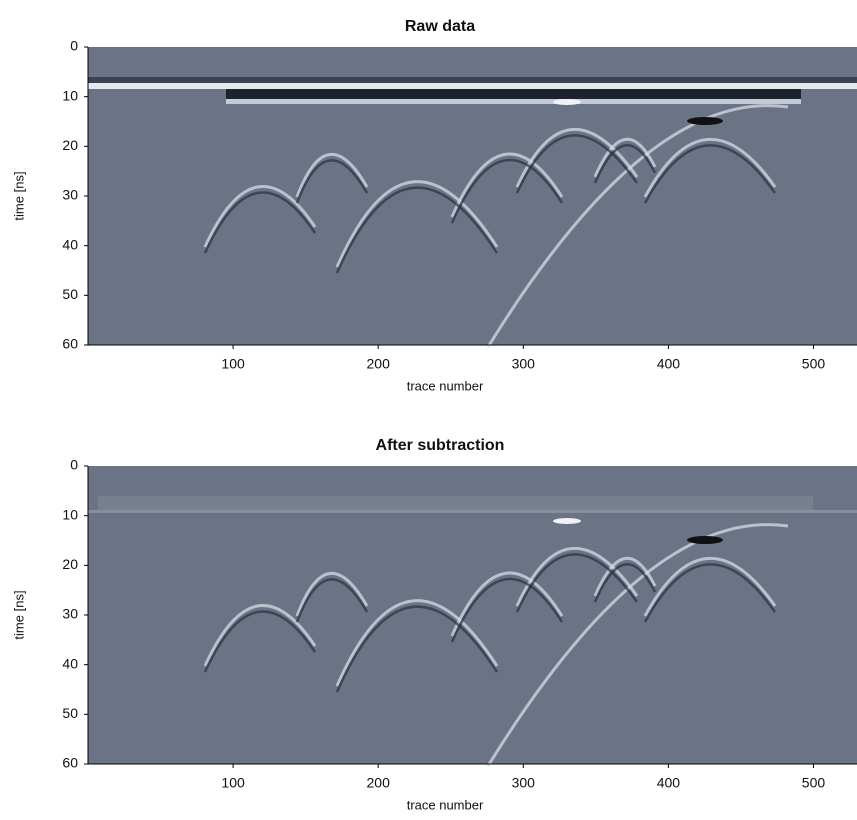 The height and width of the screenshot is (820, 857). What do you see at coordinates (440, 26) in the screenshot?
I see `chart-title: Raw data` at bounding box center [440, 26].